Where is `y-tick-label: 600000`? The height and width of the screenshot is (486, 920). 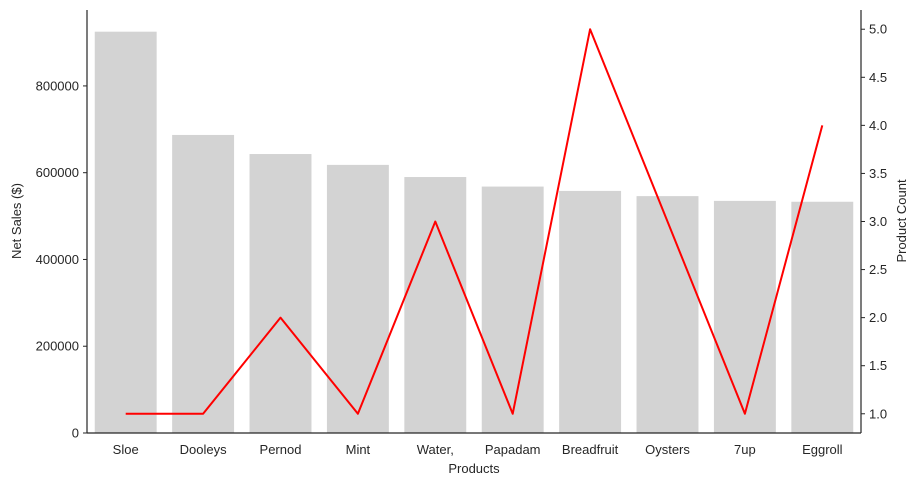 y-tick-label: 600000 is located at coordinates (57, 172).